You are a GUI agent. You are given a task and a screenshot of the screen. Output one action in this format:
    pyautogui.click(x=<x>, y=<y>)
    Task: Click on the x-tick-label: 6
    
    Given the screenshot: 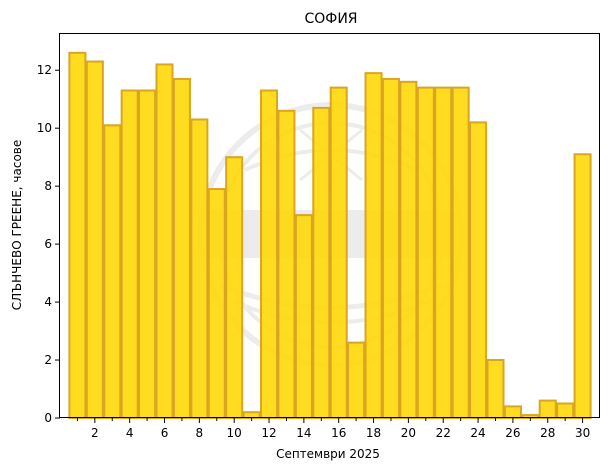 What is the action you would take?
    pyautogui.click(x=165, y=433)
    